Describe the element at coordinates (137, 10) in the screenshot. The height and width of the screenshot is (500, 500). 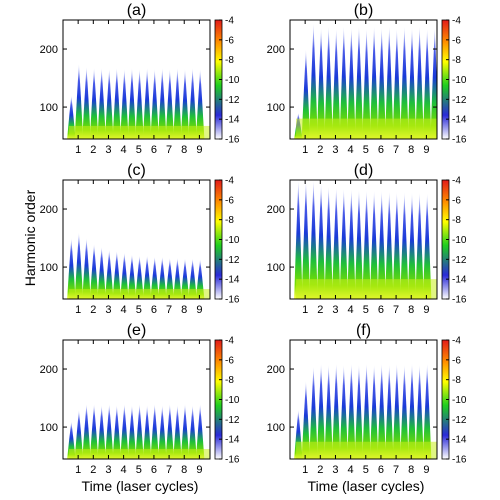
I see `panel-label: (a)` at that location.